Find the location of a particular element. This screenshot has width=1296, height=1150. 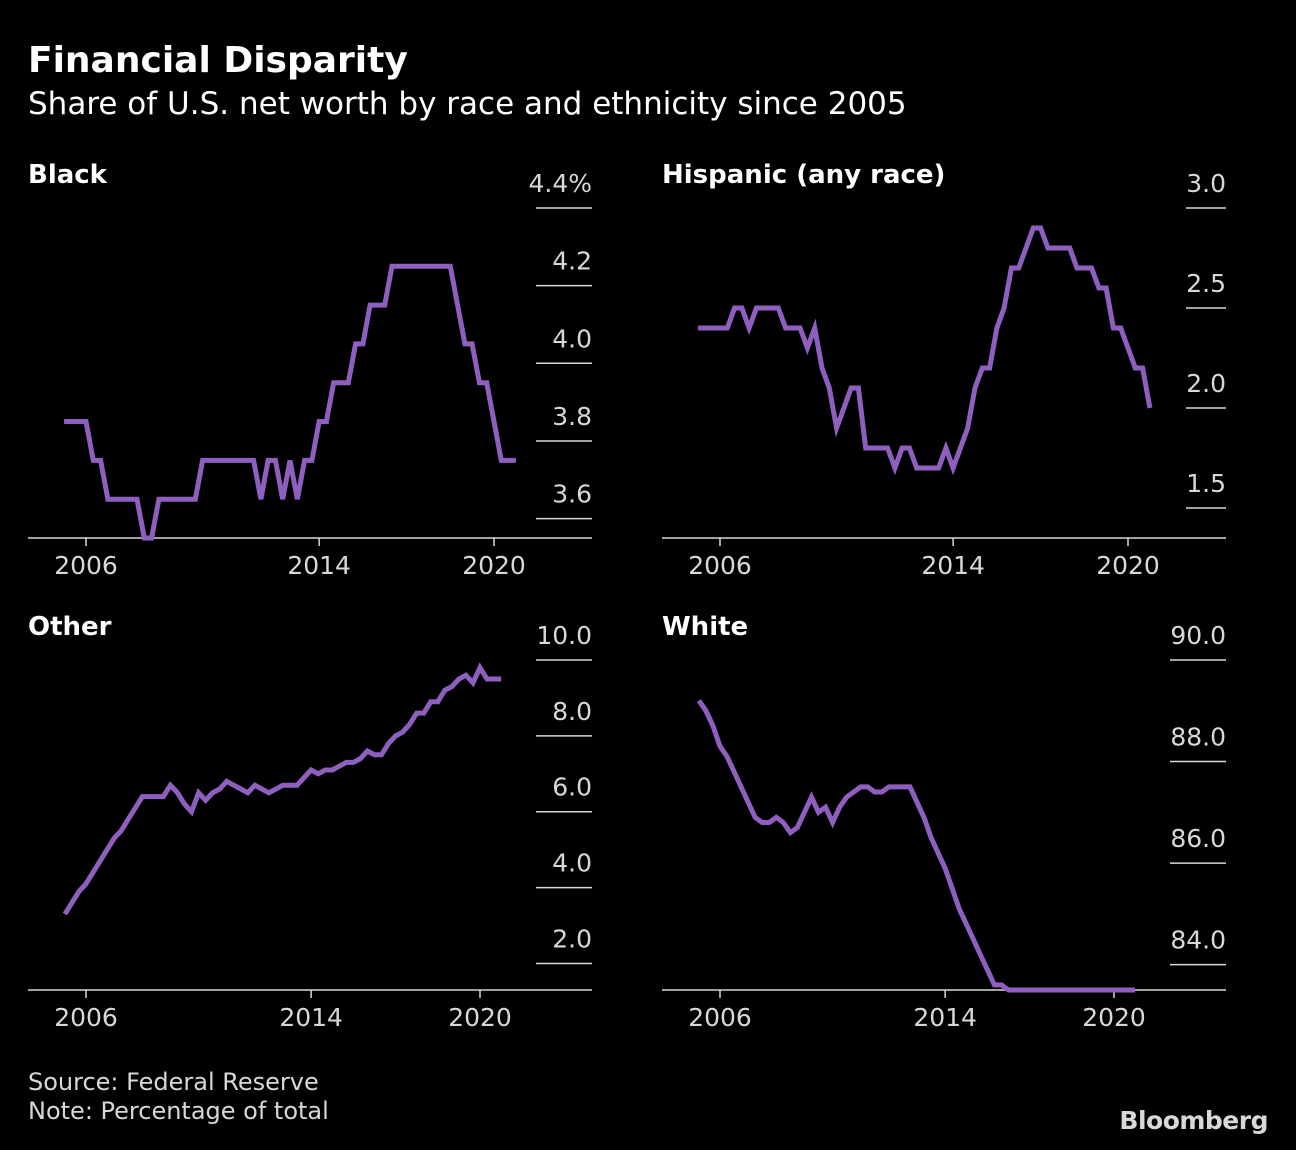

y-tick-label: 3.0 is located at coordinates (1206, 183).